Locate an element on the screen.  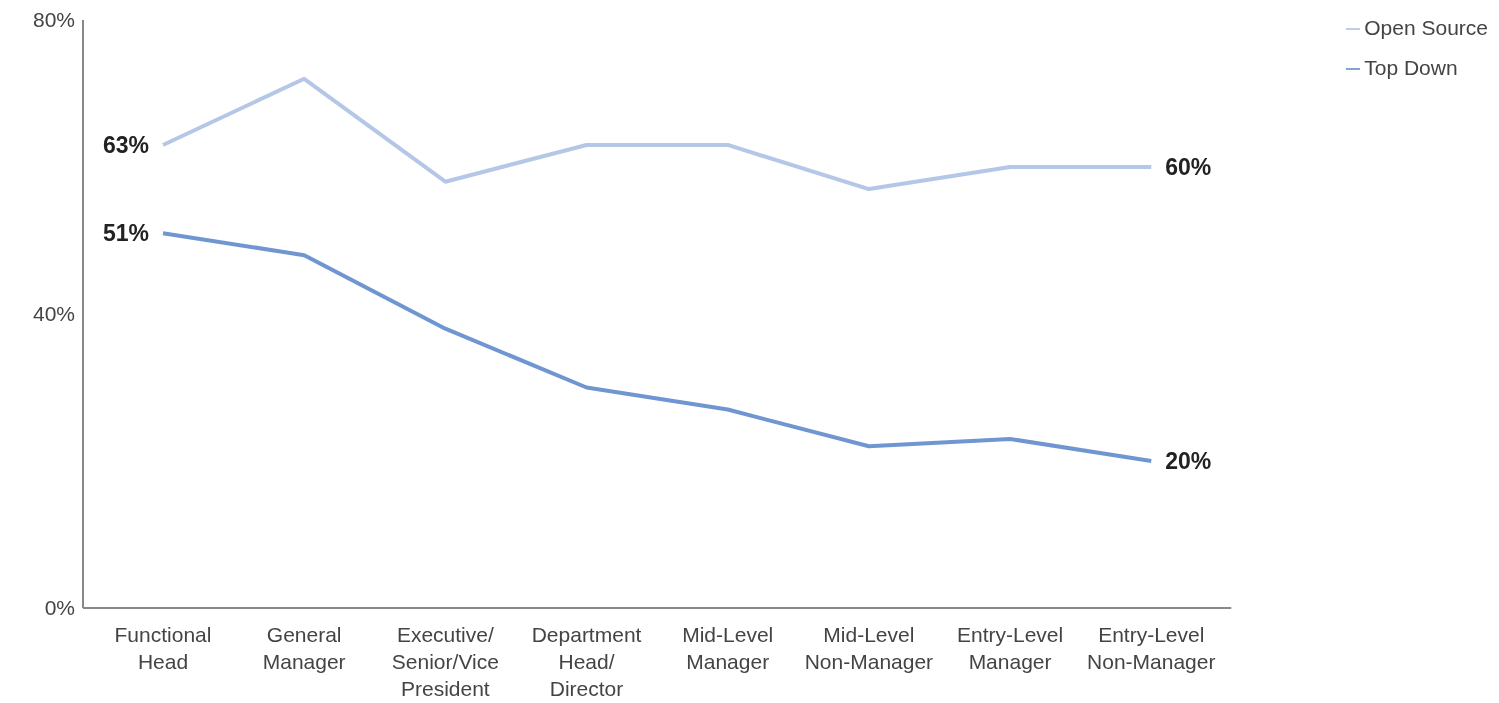
x-tick-label: Mid-Level Manager is located at coordinates (728, 648).